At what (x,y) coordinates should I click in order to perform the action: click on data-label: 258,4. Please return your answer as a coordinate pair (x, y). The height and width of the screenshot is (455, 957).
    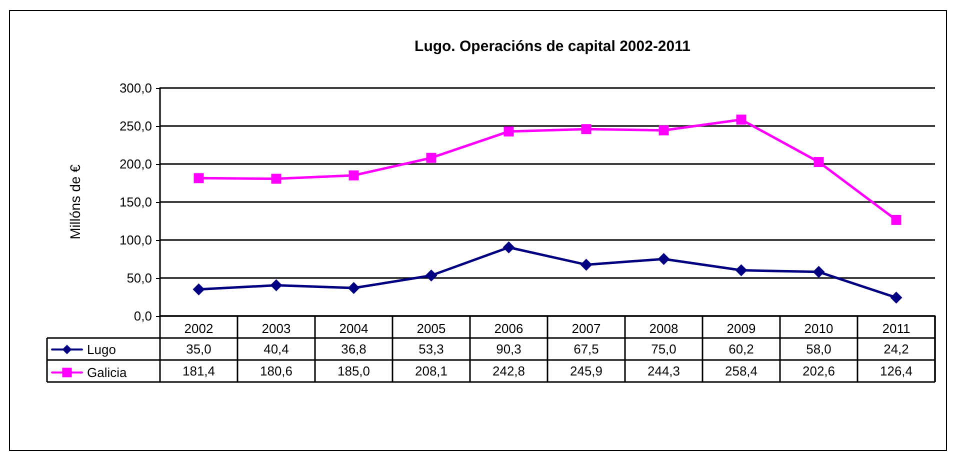
    Looking at the image, I should click on (741, 371).